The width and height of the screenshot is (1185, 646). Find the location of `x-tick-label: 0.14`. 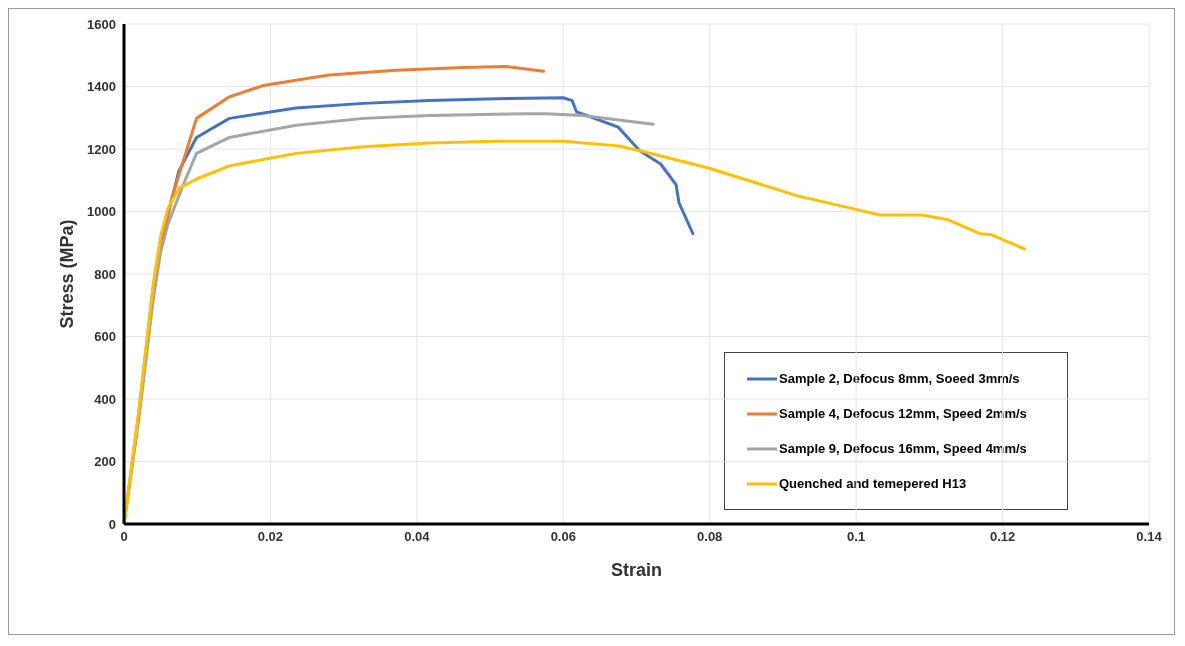

x-tick-label: 0.14 is located at coordinates (1149, 537).